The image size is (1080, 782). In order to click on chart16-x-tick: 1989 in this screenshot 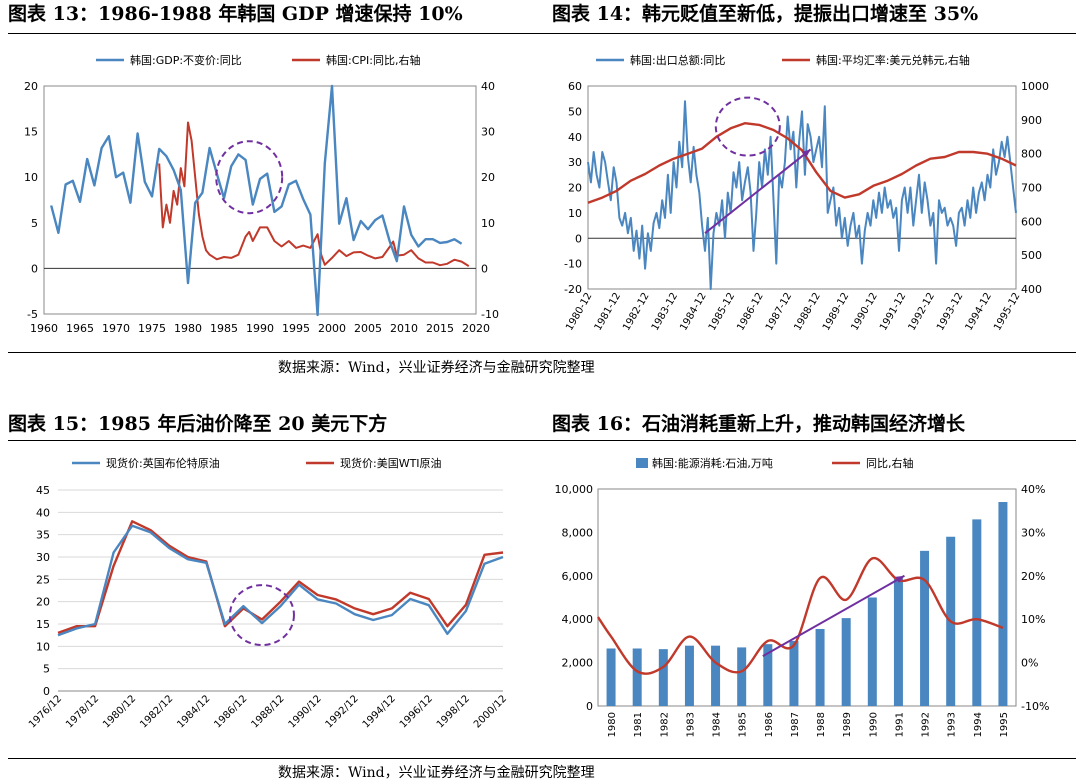, I will do `click(847, 724)`.